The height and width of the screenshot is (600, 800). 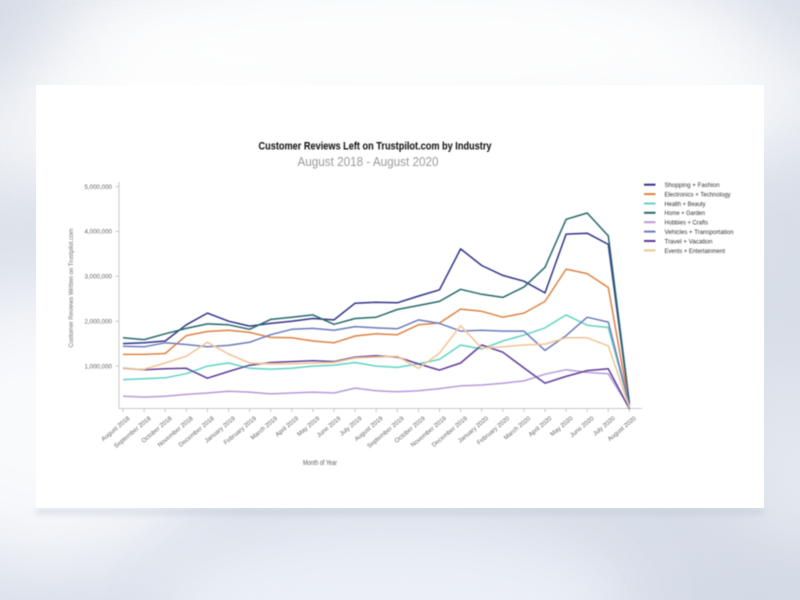 What do you see at coordinates (692, 185) in the screenshot?
I see `svg-text: Shopping + Fashion` at bounding box center [692, 185].